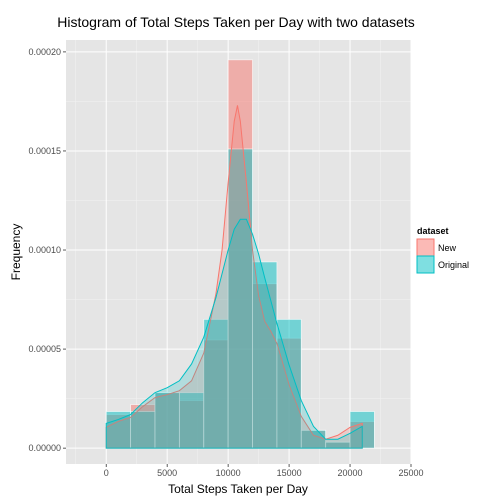  I want to click on x-tick-label-0: 0, so click(106, 473).